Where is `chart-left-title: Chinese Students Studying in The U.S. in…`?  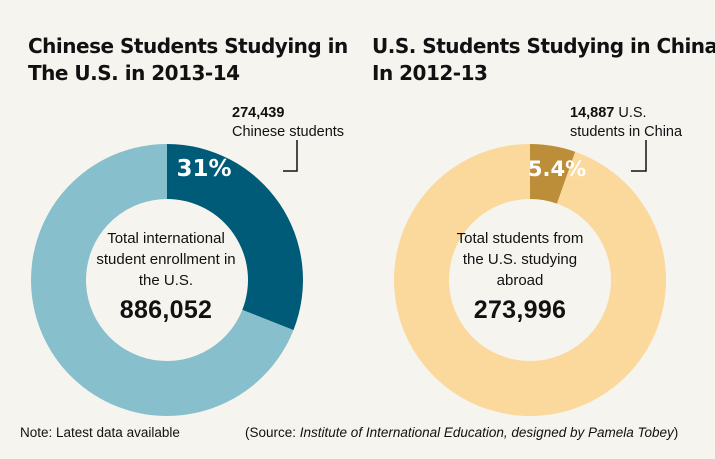
chart-left-title: Chinese Students Studying in The U.S. in… is located at coordinates (188, 60).